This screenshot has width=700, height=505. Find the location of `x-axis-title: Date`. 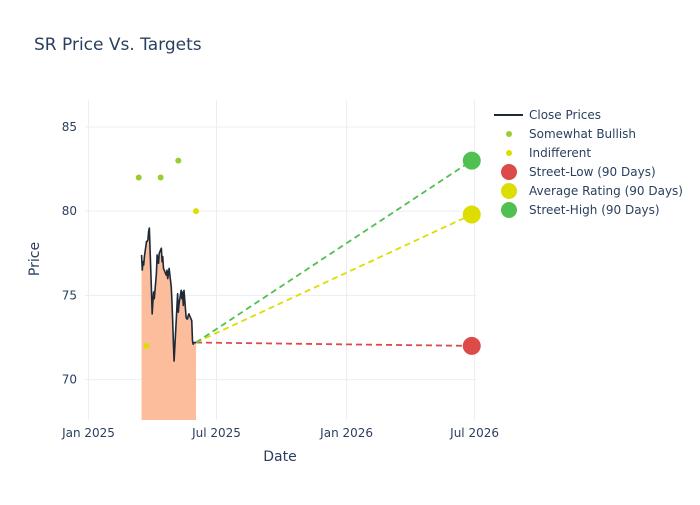

x-axis-title: Date is located at coordinates (279, 457).